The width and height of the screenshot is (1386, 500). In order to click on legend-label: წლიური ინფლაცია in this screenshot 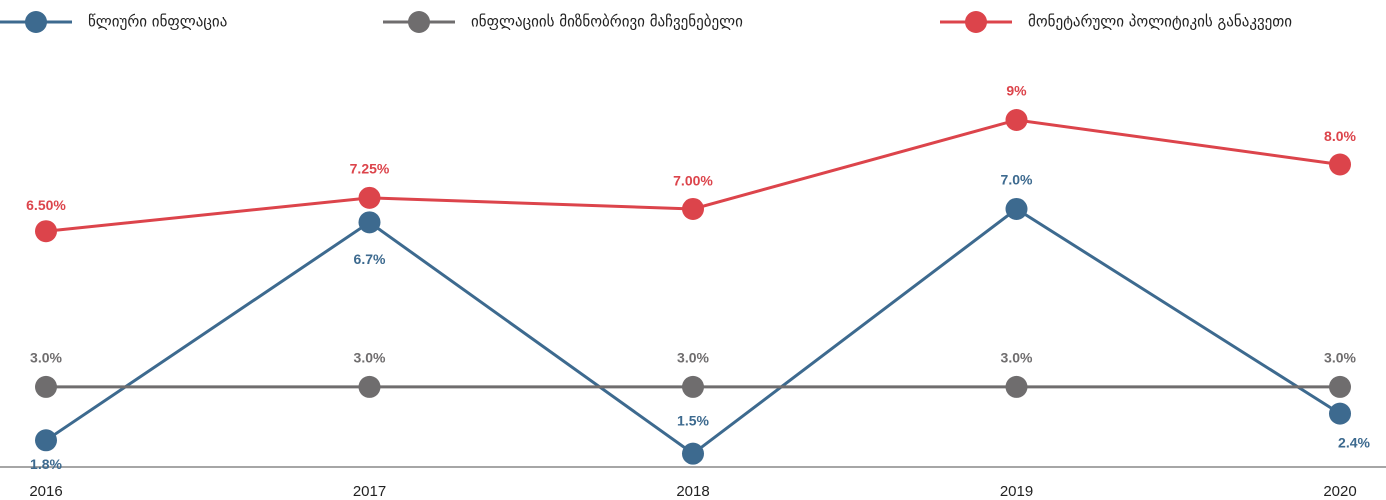, I will do `click(157, 22)`.